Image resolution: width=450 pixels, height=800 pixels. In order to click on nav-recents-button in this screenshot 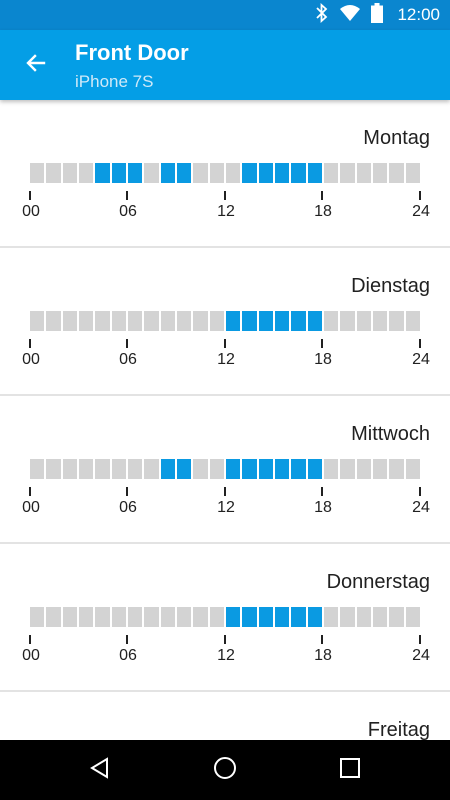, I will do `click(350, 770)`.